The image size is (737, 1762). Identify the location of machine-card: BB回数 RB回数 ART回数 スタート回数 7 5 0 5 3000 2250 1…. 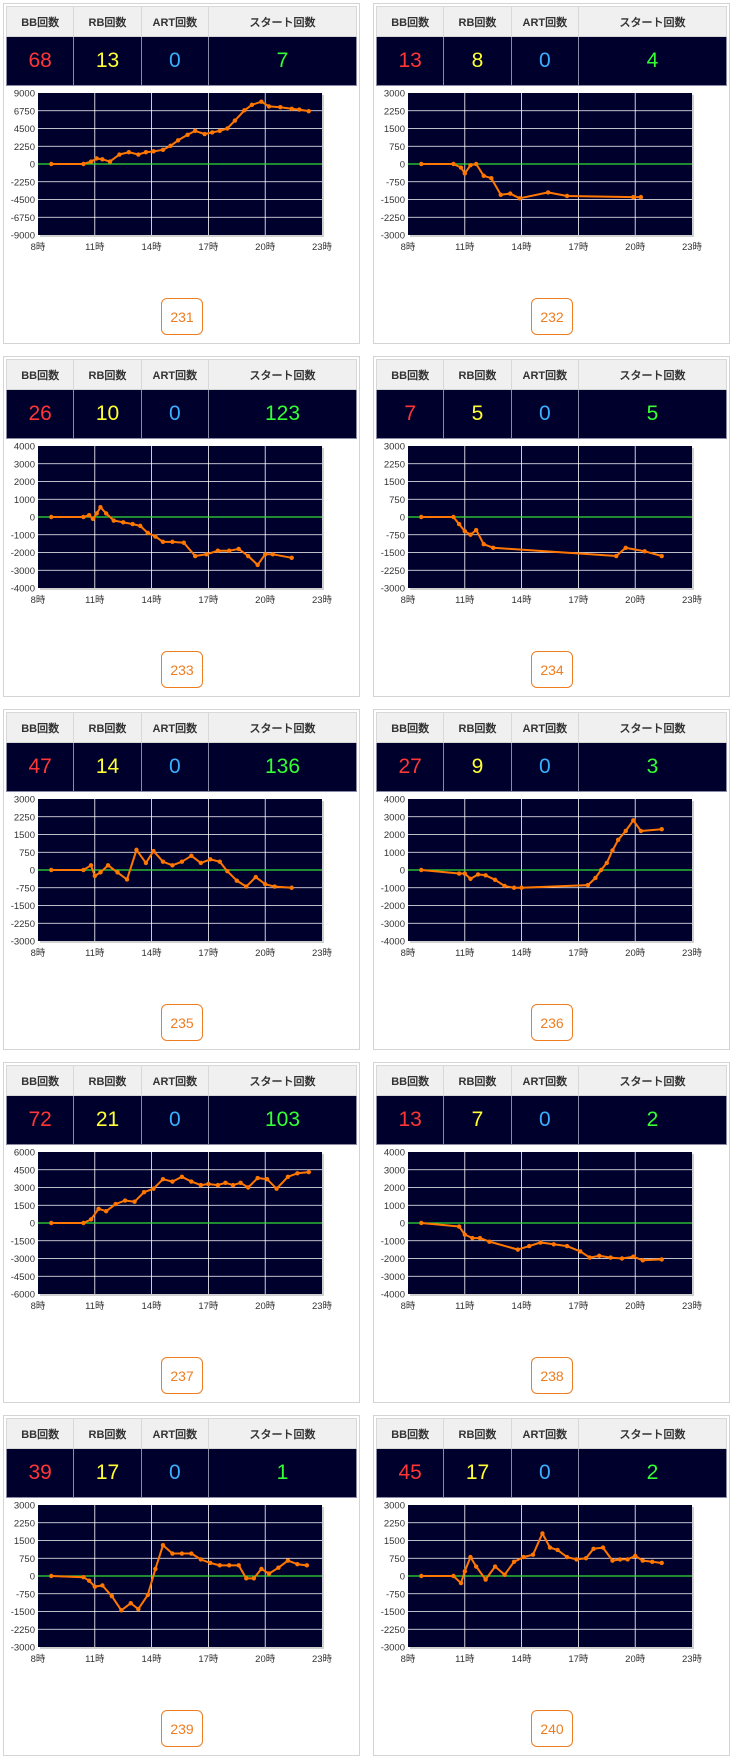
(551, 526).